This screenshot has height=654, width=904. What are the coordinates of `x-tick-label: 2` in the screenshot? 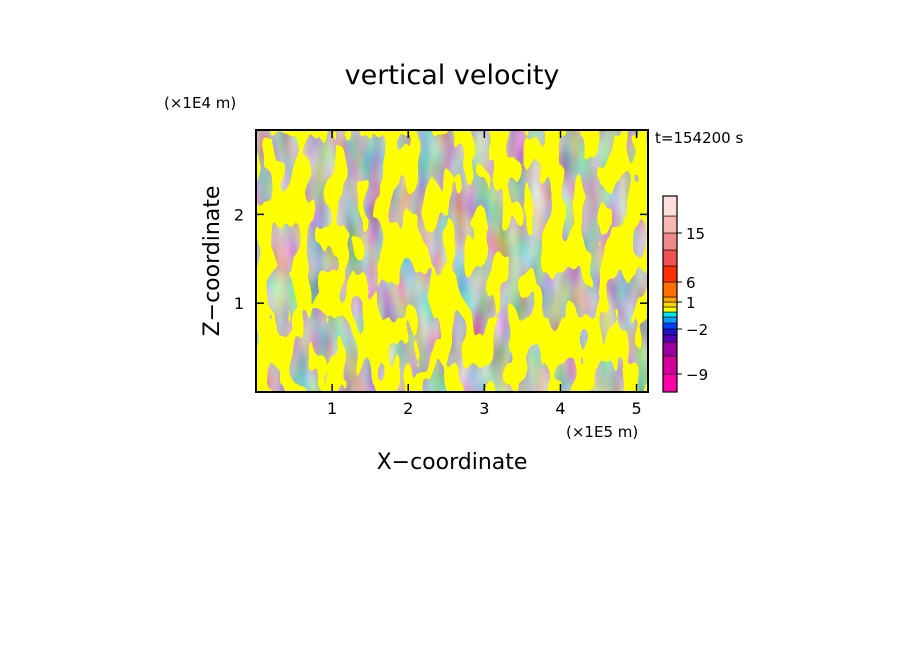 It's located at (408, 408).